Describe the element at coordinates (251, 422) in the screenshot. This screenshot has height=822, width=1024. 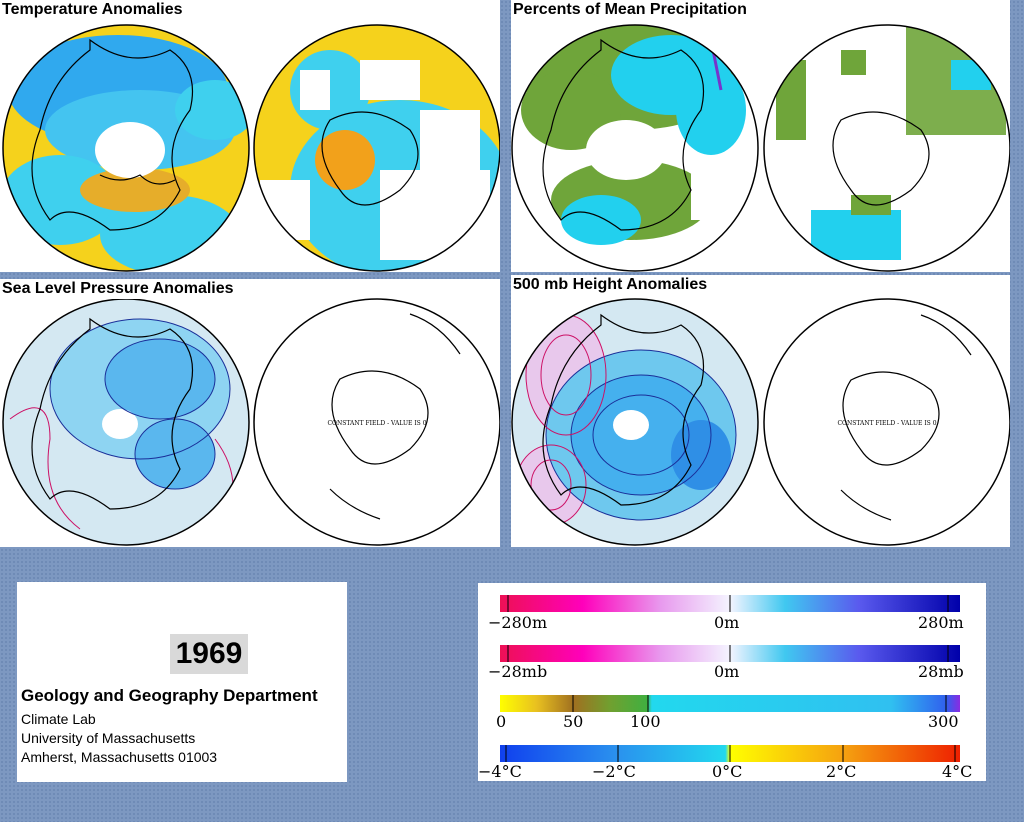
I see `pressure-maps: CONSTANT FIELD - VALUE IS 0` at that location.